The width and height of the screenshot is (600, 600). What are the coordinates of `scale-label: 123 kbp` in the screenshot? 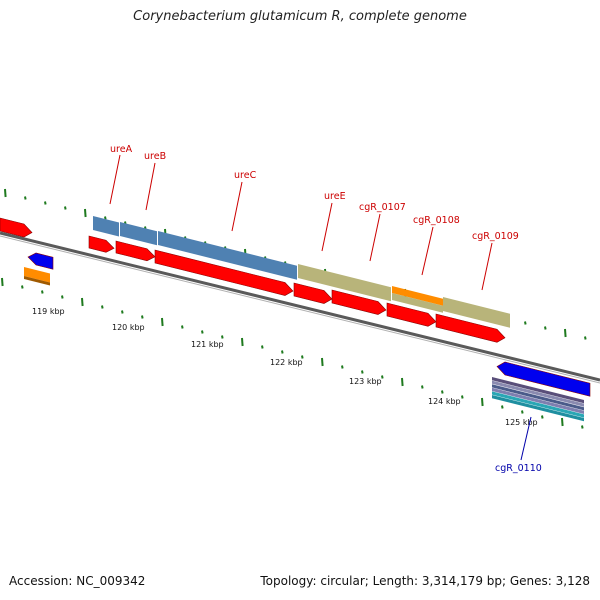 It's located at (365, 381).